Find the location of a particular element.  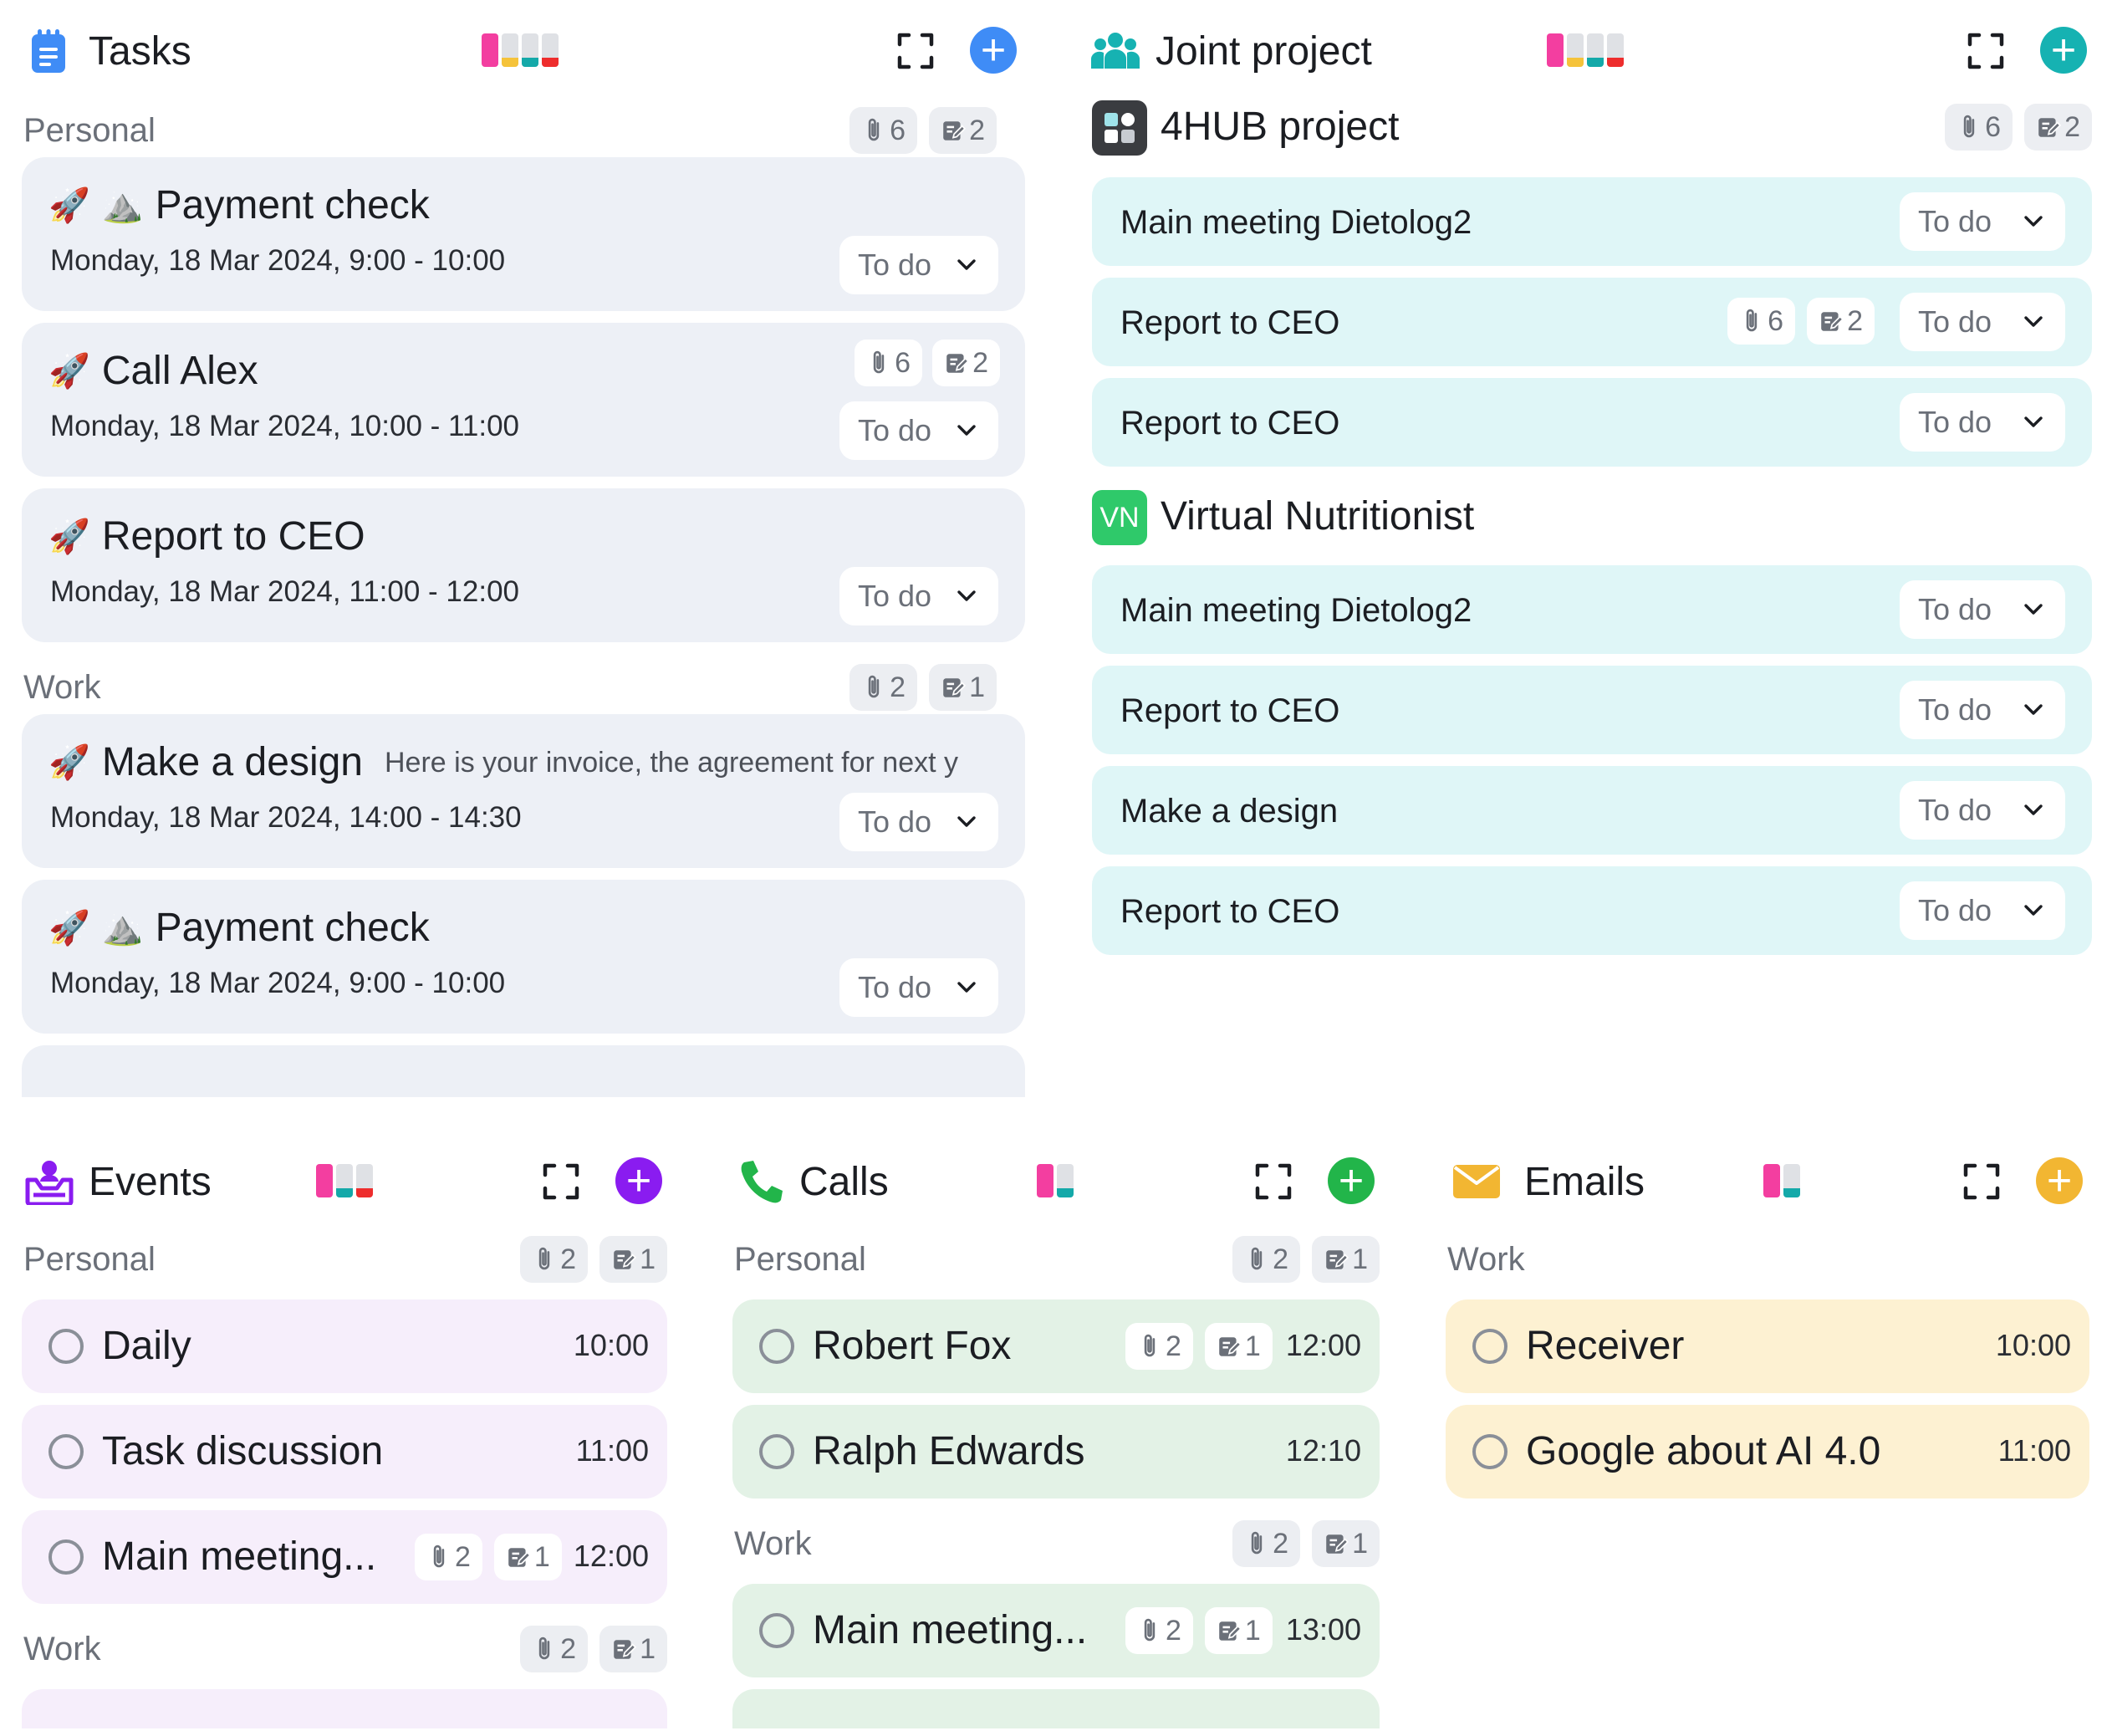

status-bar-yellow is located at coordinates (1576, 50).